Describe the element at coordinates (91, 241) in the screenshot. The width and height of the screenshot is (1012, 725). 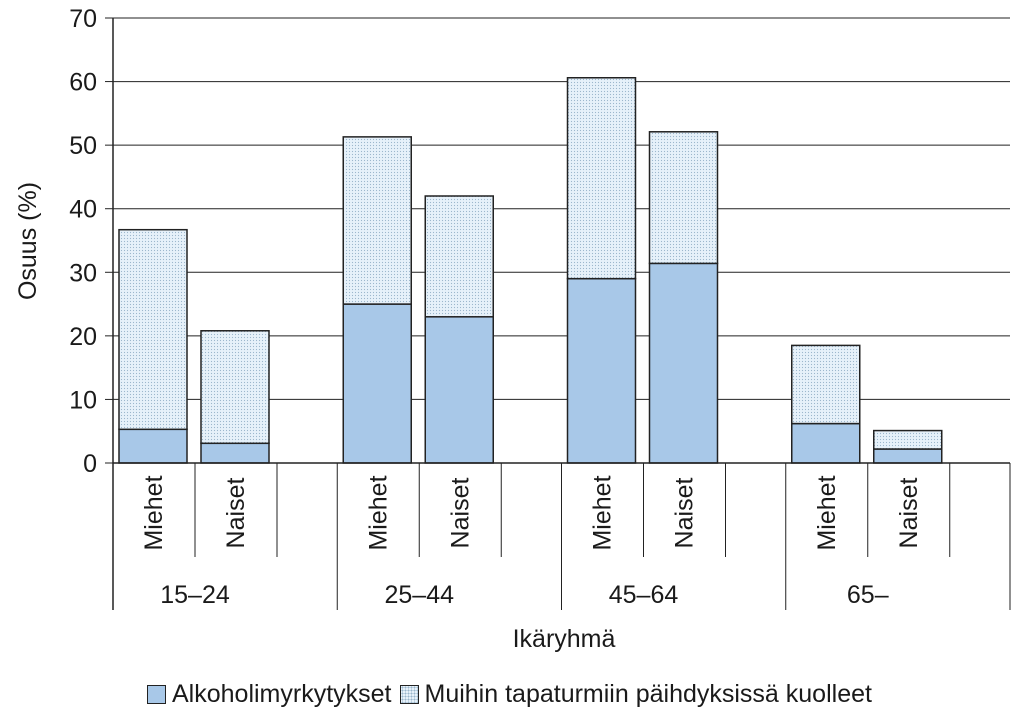
I see `y-axis-ticks: 0 10 20 30 40 50 60 70` at that location.